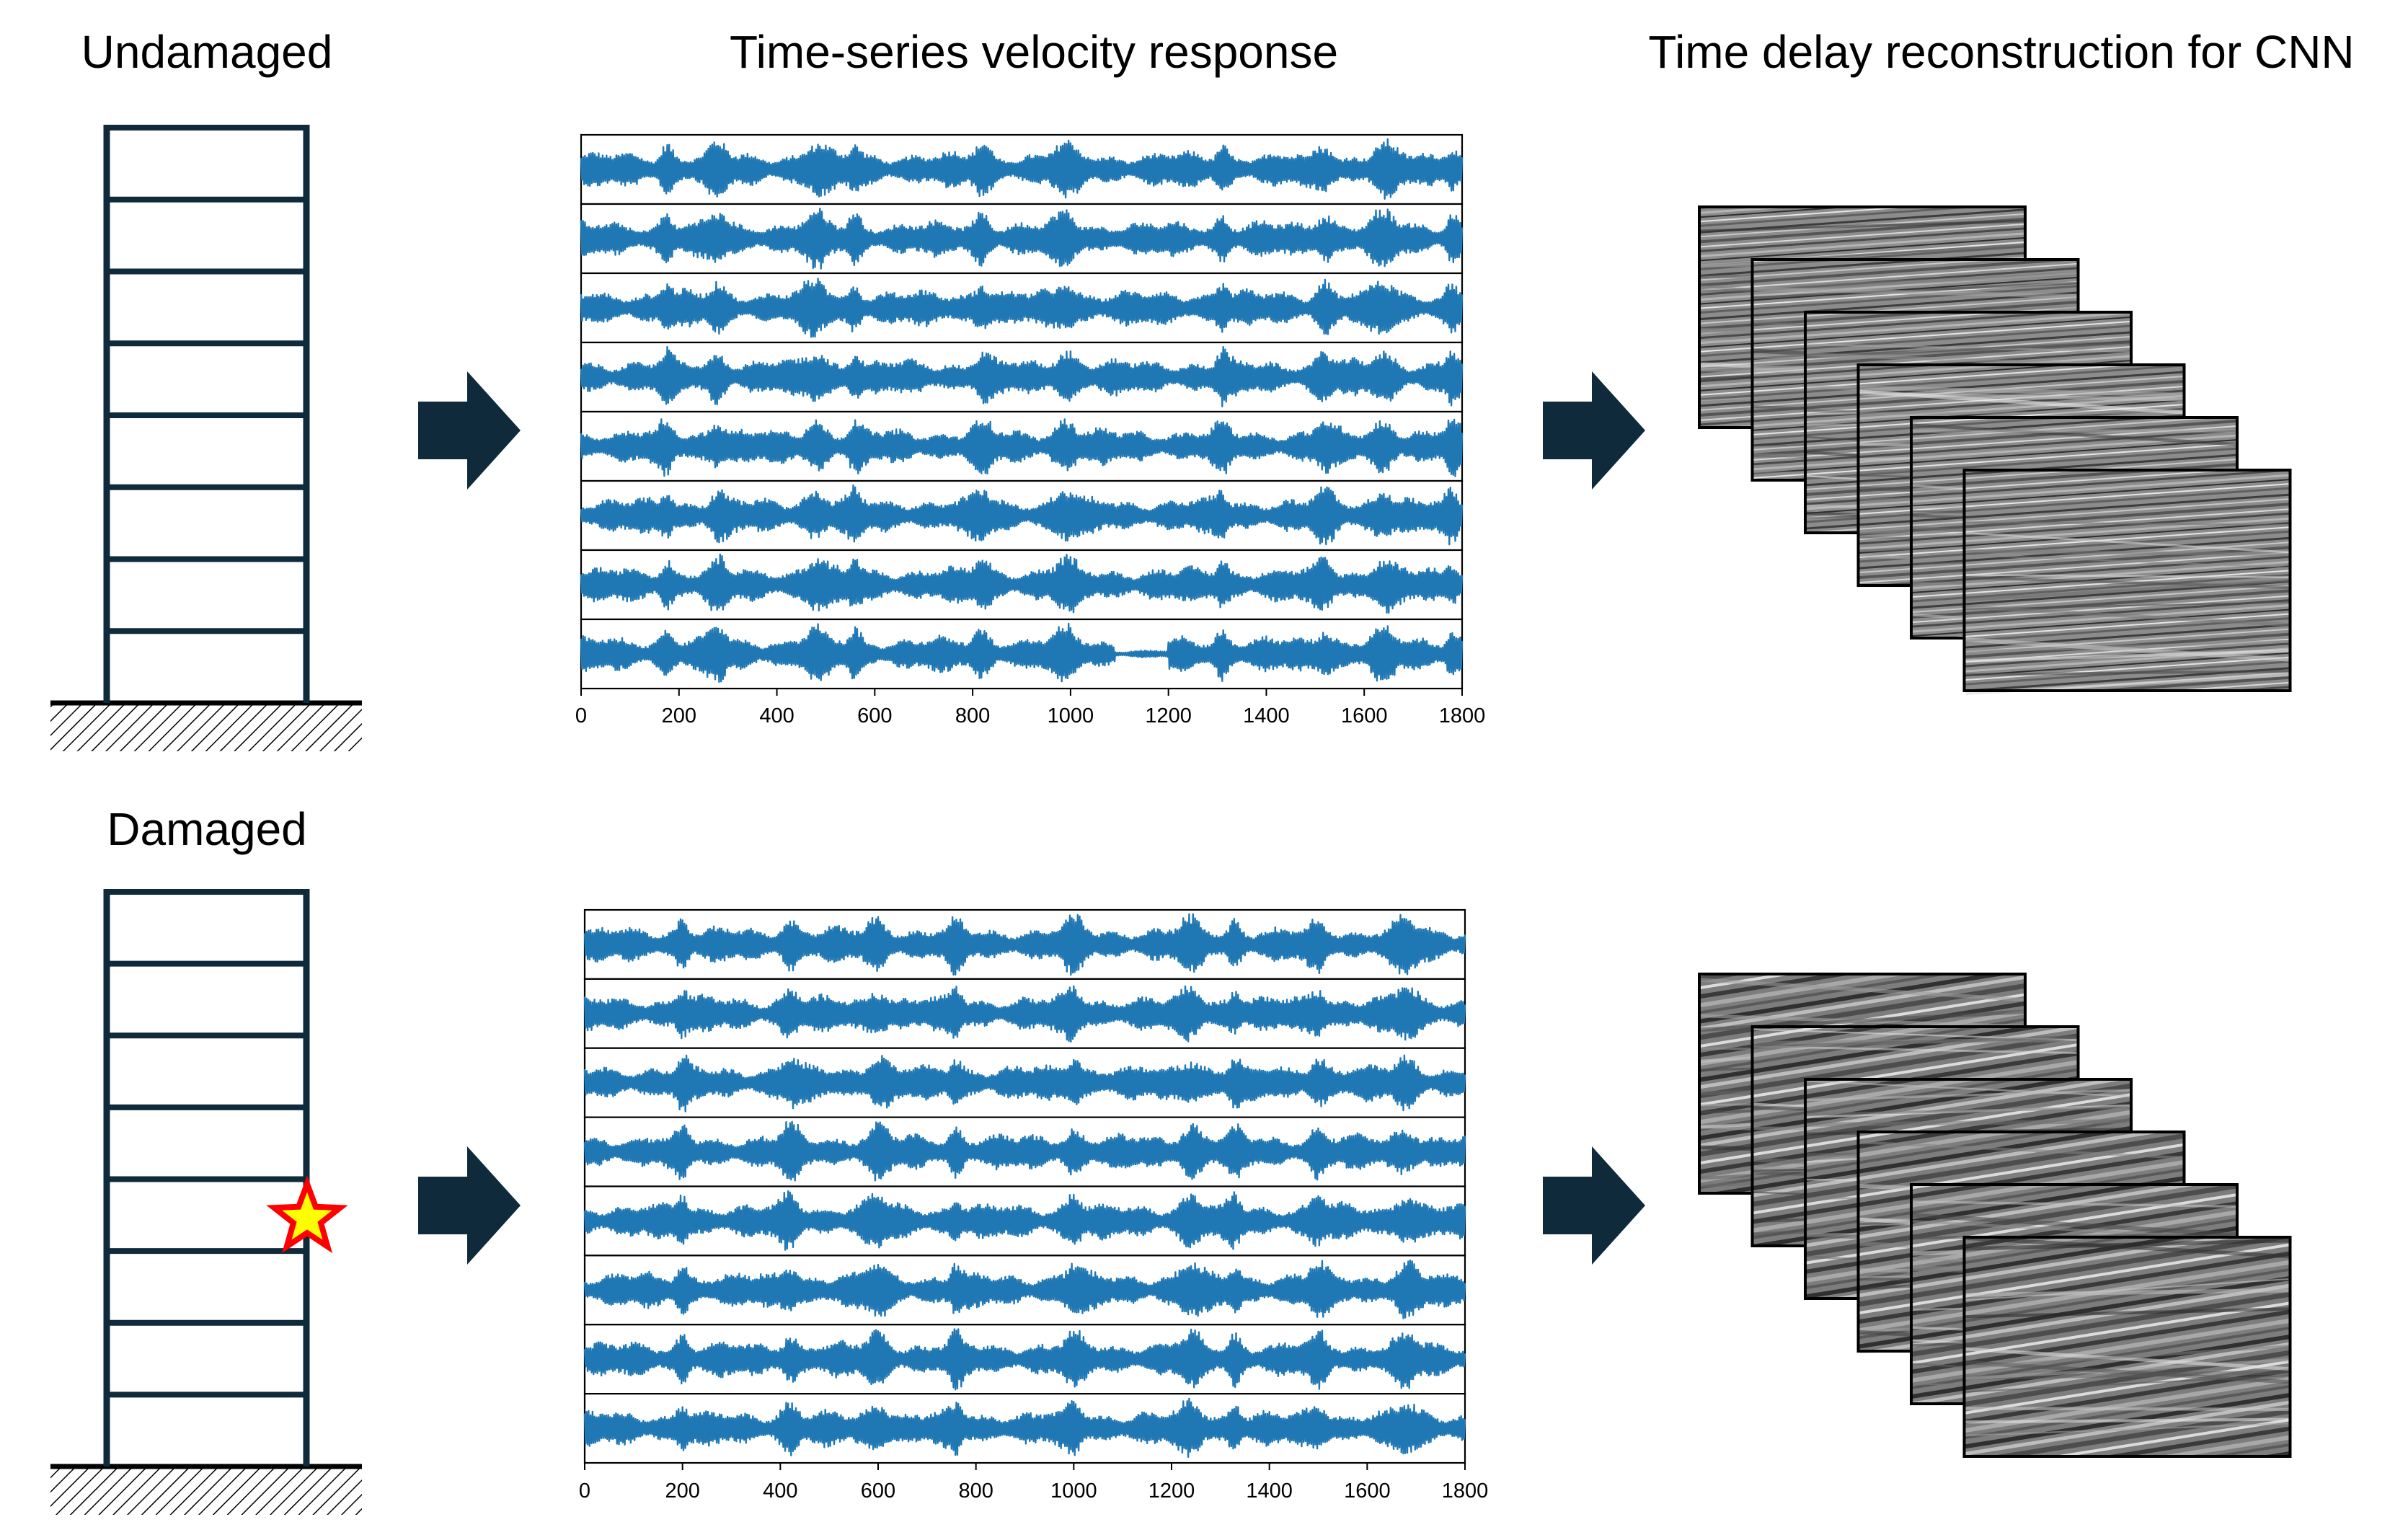 This screenshot has height=1522, width=2408. What do you see at coordinates (679, 715) in the screenshot?
I see `x-tick-label: 200` at bounding box center [679, 715].